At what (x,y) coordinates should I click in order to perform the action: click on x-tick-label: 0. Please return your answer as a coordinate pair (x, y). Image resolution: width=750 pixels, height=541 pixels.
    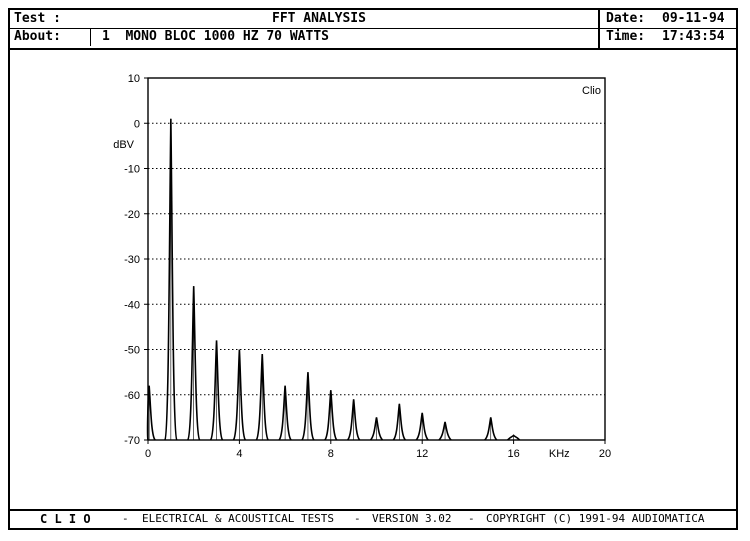
    Looking at the image, I should click on (148, 454).